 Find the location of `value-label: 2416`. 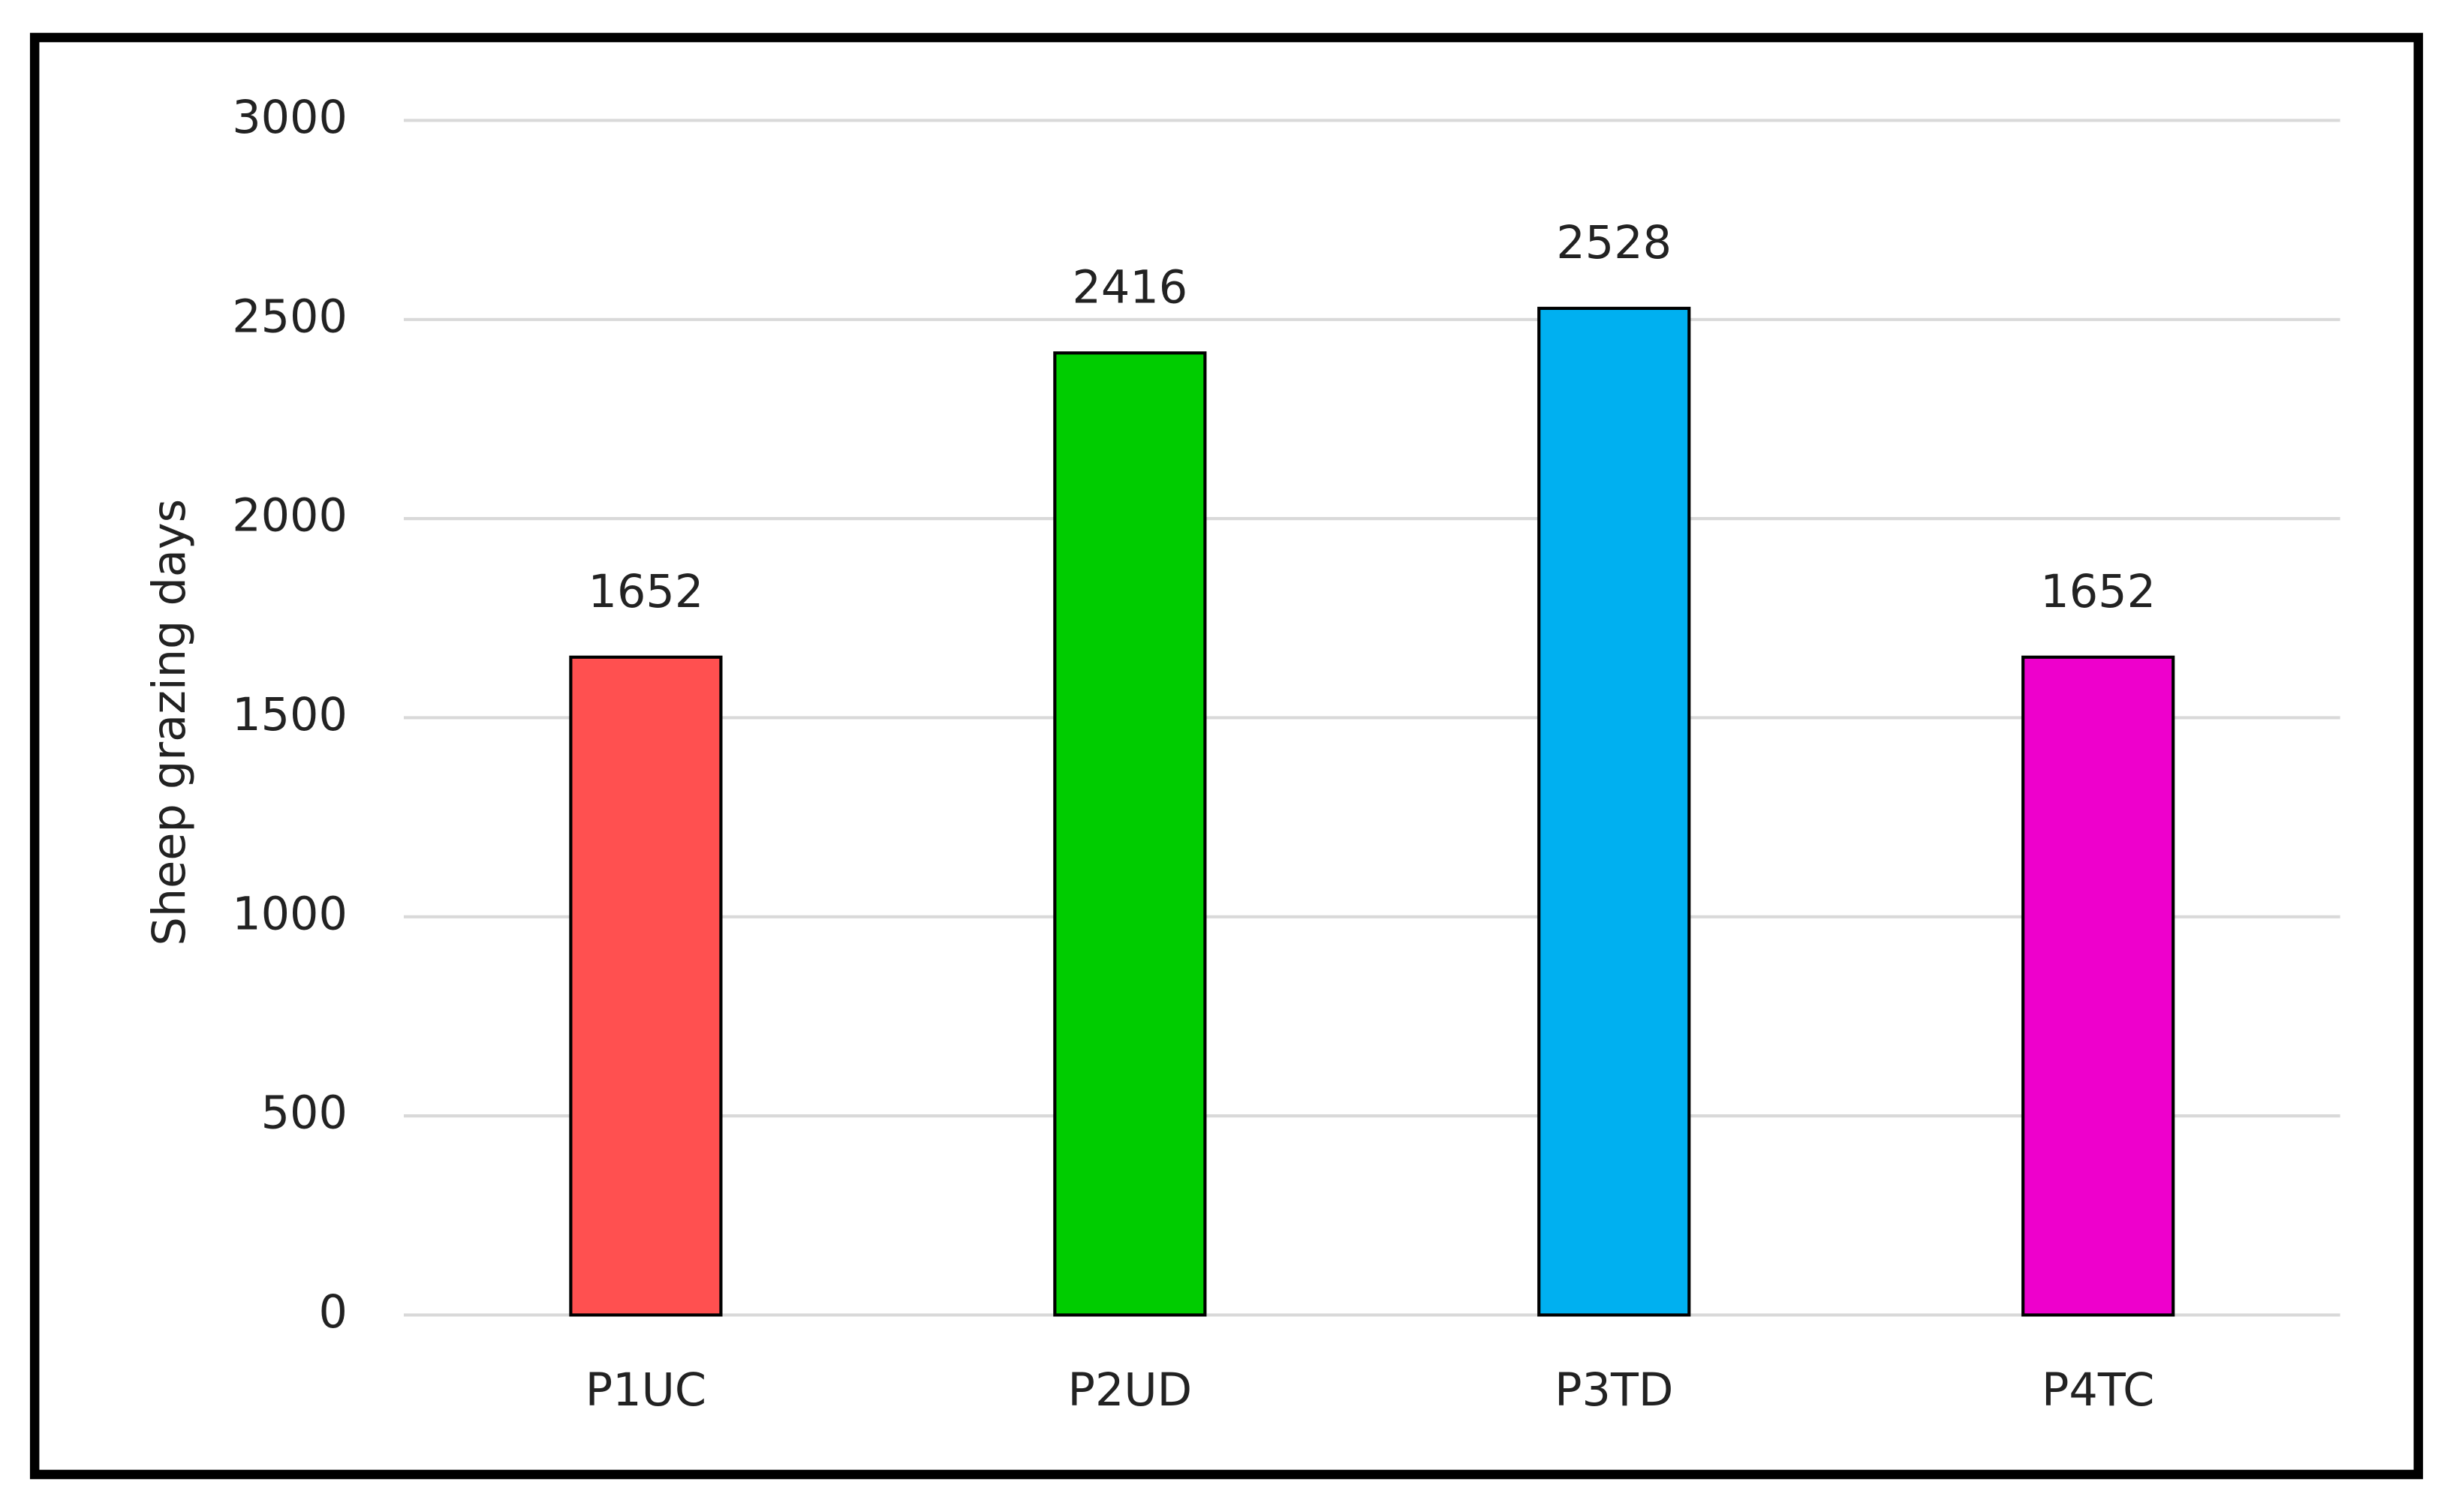

value-label: 2416 is located at coordinates (1129, 288).